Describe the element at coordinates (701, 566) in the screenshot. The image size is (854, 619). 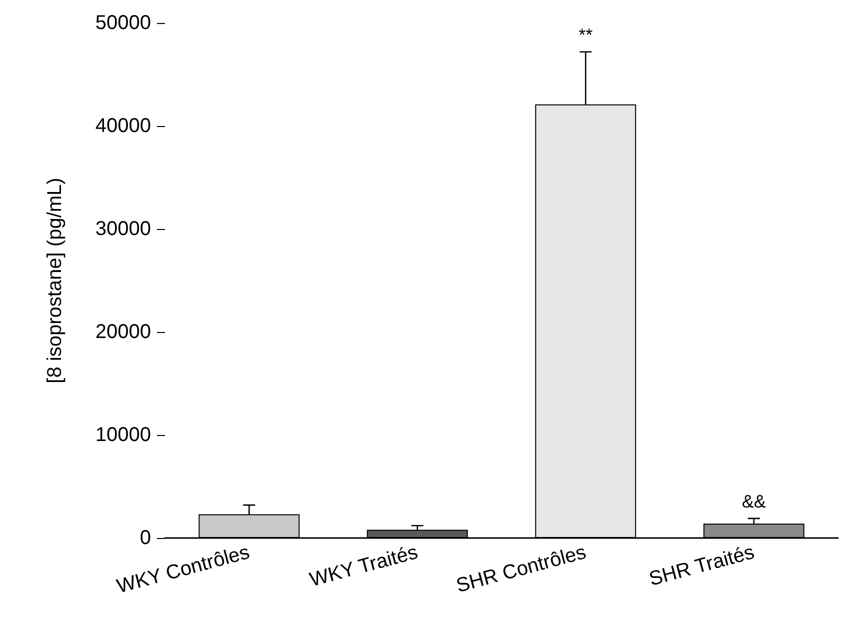
I see `x-tick-label: SHR Traités` at that location.